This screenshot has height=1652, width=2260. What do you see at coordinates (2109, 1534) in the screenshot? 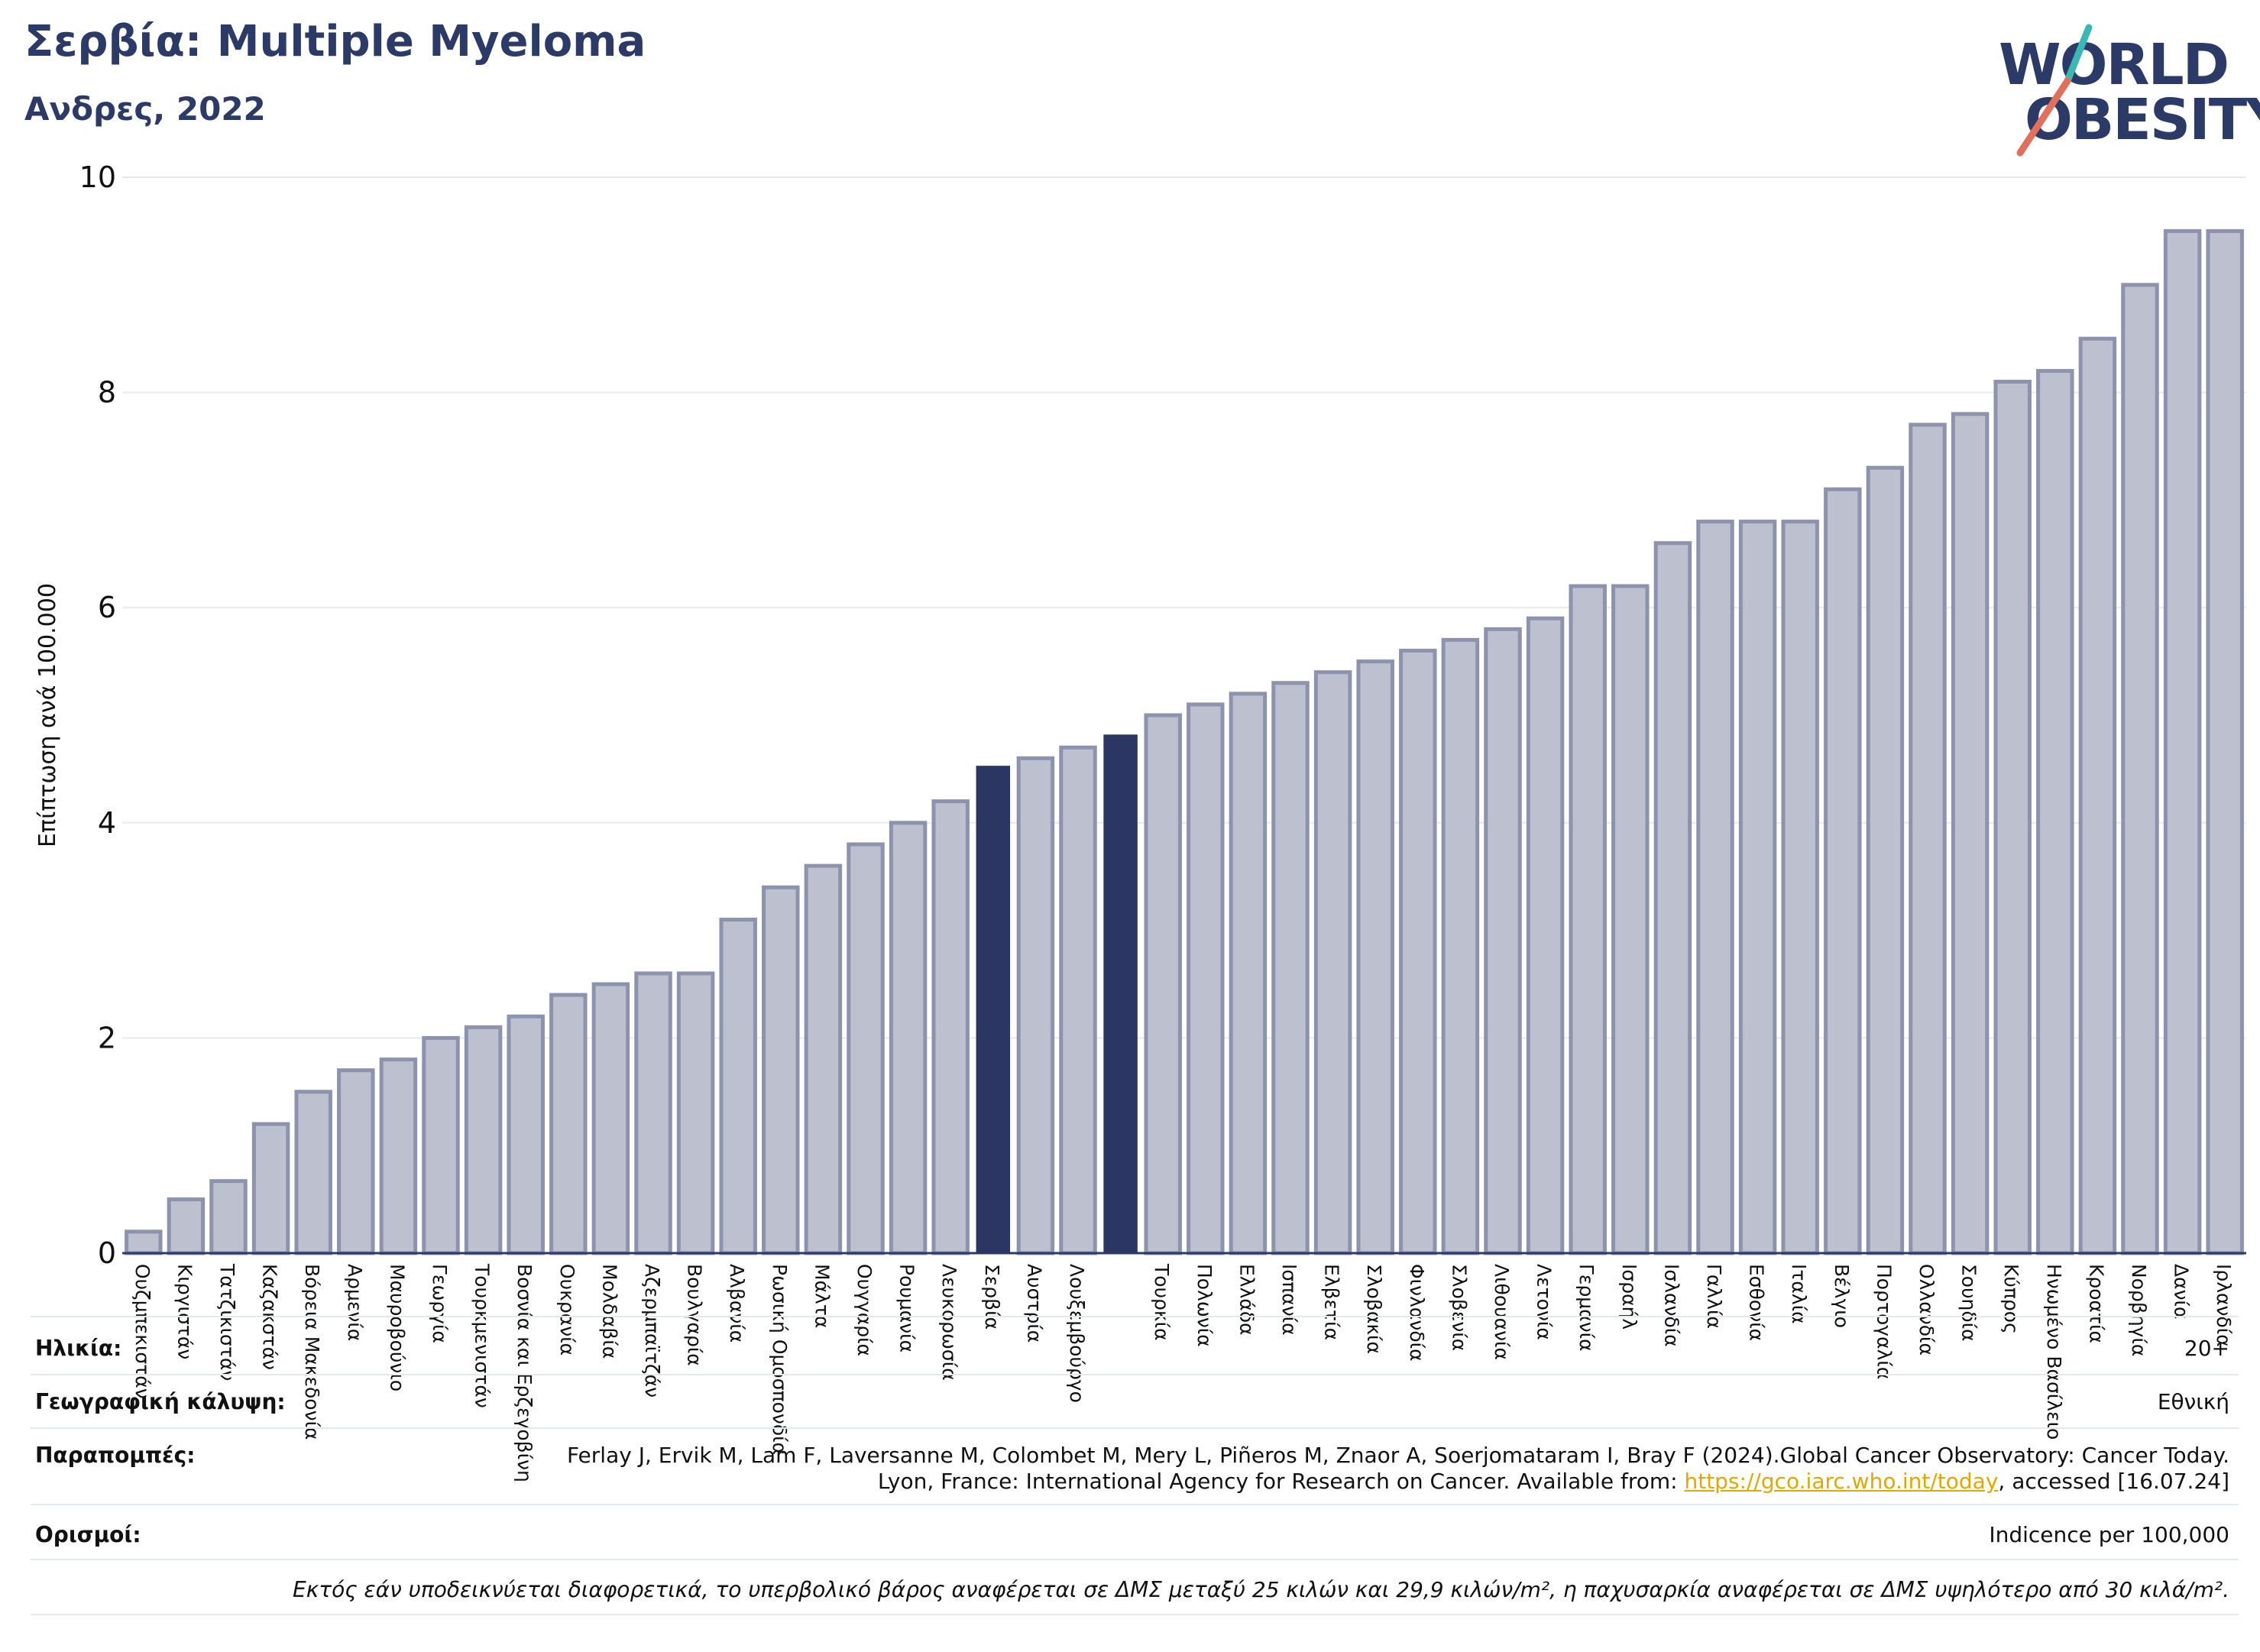
I see `definitions-value: Indicence per 100,000` at bounding box center [2109, 1534].